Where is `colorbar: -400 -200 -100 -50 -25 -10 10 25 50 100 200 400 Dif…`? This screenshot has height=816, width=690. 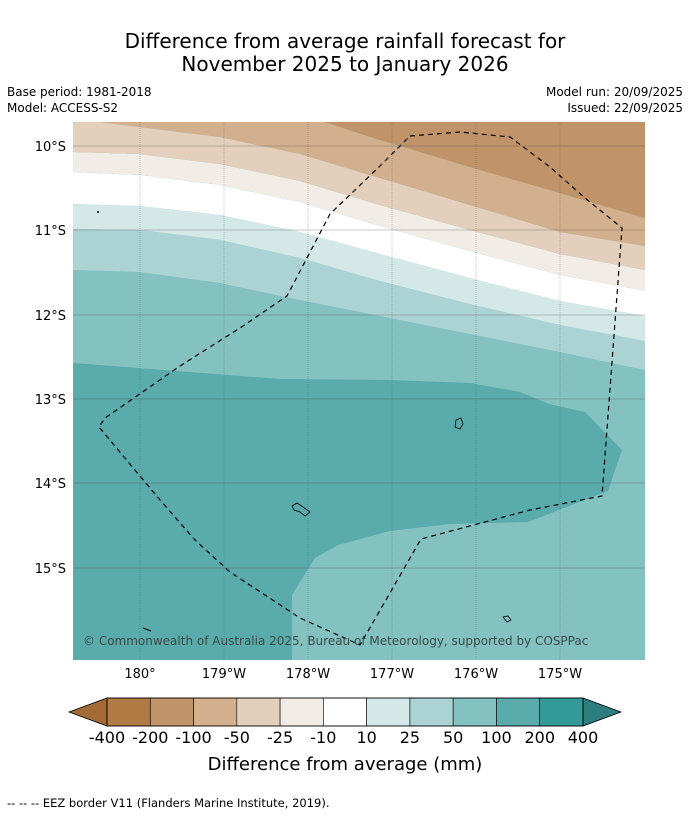 colorbar: -400 -200 -100 -50 -25 -10 10 25 50 100 200 400 Dif… is located at coordinates (345, 736).